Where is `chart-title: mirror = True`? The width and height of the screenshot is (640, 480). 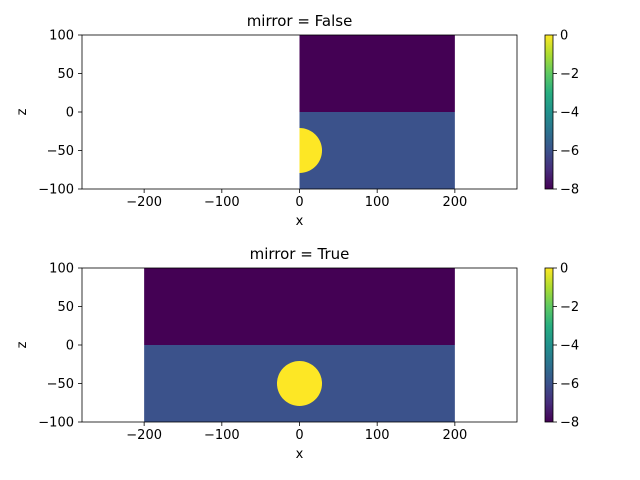 chart-title: mirror = True is located at coordinates (300, 254).